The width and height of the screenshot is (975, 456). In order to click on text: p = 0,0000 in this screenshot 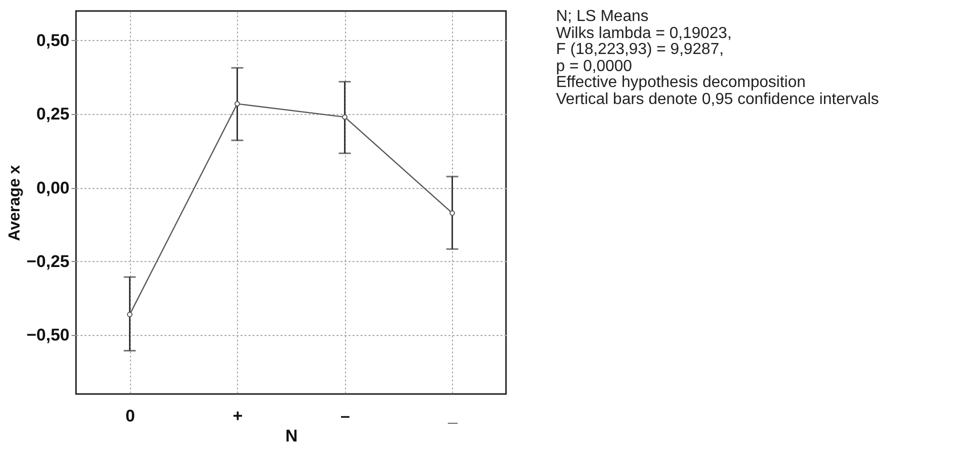, I will do `click(595, 66)`.